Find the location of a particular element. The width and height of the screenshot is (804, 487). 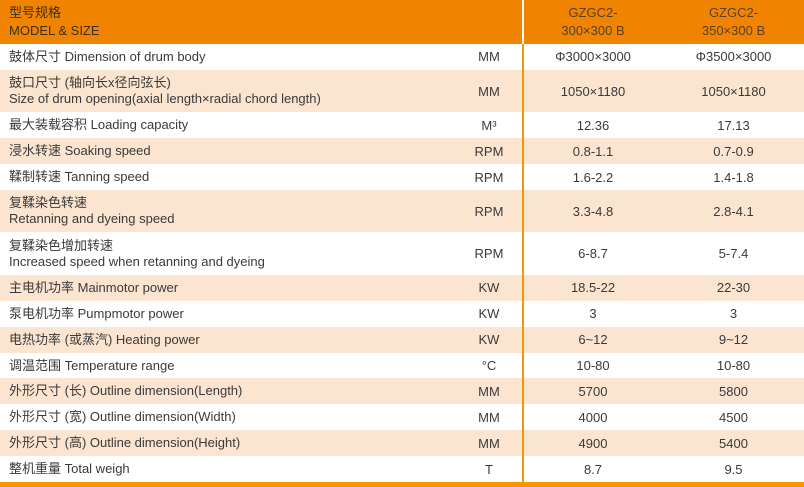

row-value-1: 1050×1180 is located at coordinates (593, 91).